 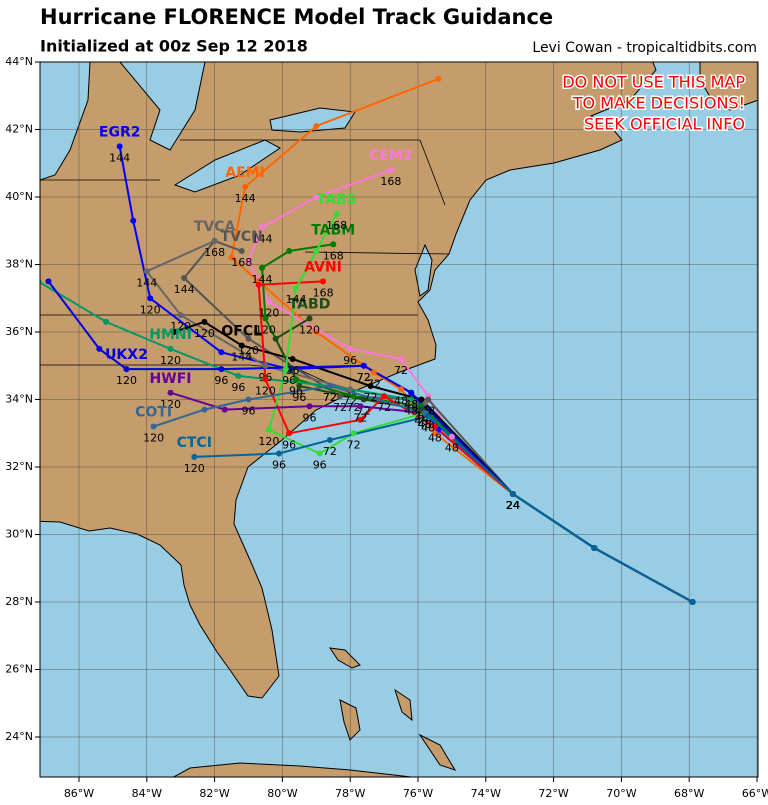 What do you see at coordinates (333, 230) in the screenshot?
I see `model-name: TABM` at bounding box center [333, 230].